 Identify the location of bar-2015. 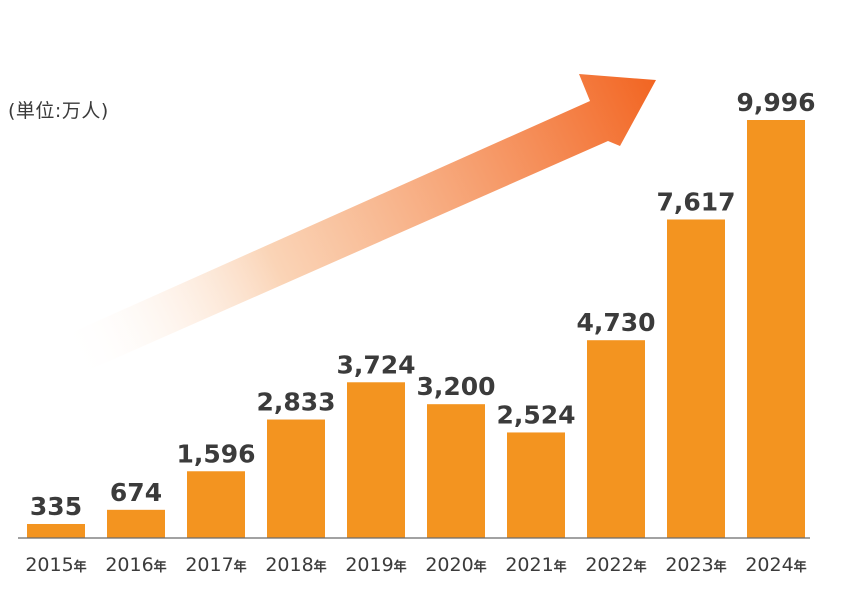
(56, 530).